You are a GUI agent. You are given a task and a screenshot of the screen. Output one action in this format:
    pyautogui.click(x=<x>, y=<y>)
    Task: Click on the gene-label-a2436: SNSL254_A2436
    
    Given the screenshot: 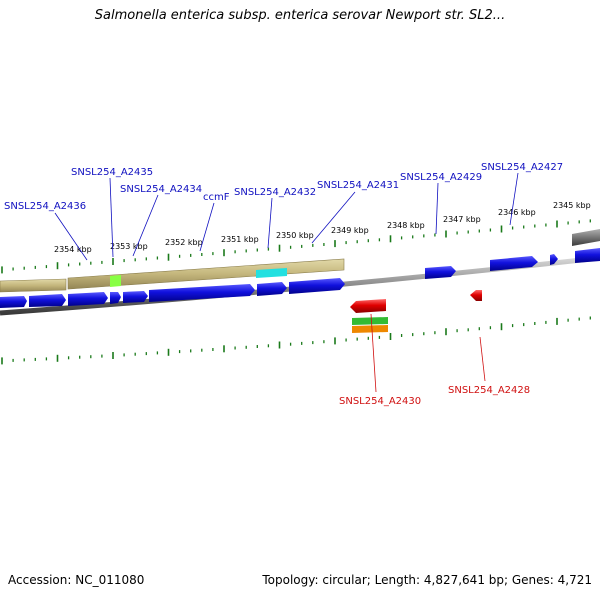 What is the action you would take?
    pyautogui.click(x=45, y=206)
    